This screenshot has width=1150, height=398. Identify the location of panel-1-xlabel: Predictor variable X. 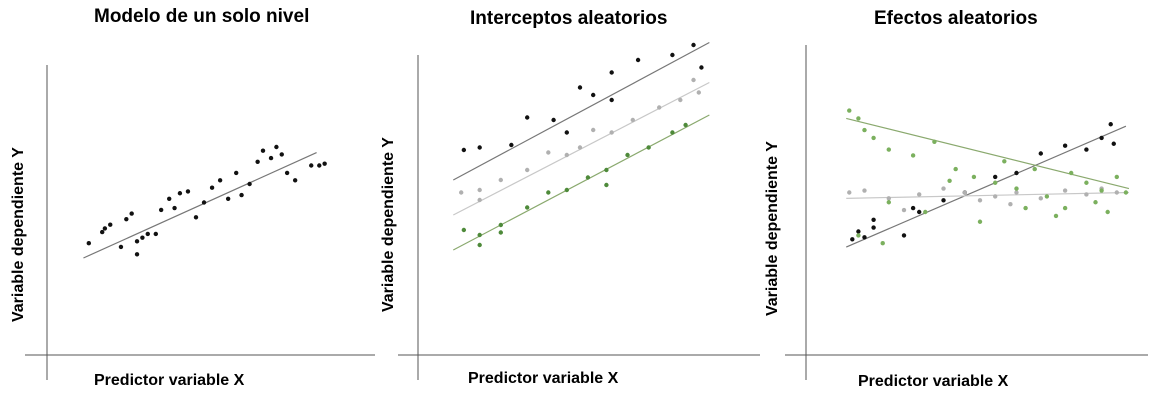
(169, 380).